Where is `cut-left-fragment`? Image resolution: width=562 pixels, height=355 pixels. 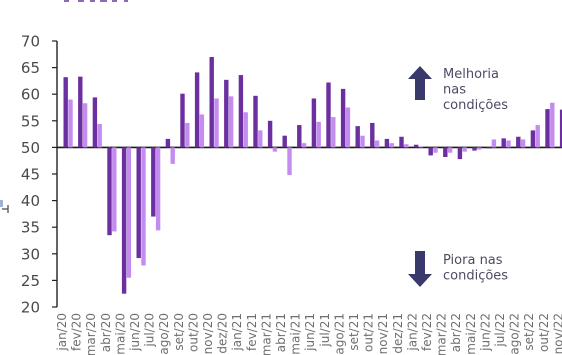 cut-left-fragment is located at coordinates (4, 206).